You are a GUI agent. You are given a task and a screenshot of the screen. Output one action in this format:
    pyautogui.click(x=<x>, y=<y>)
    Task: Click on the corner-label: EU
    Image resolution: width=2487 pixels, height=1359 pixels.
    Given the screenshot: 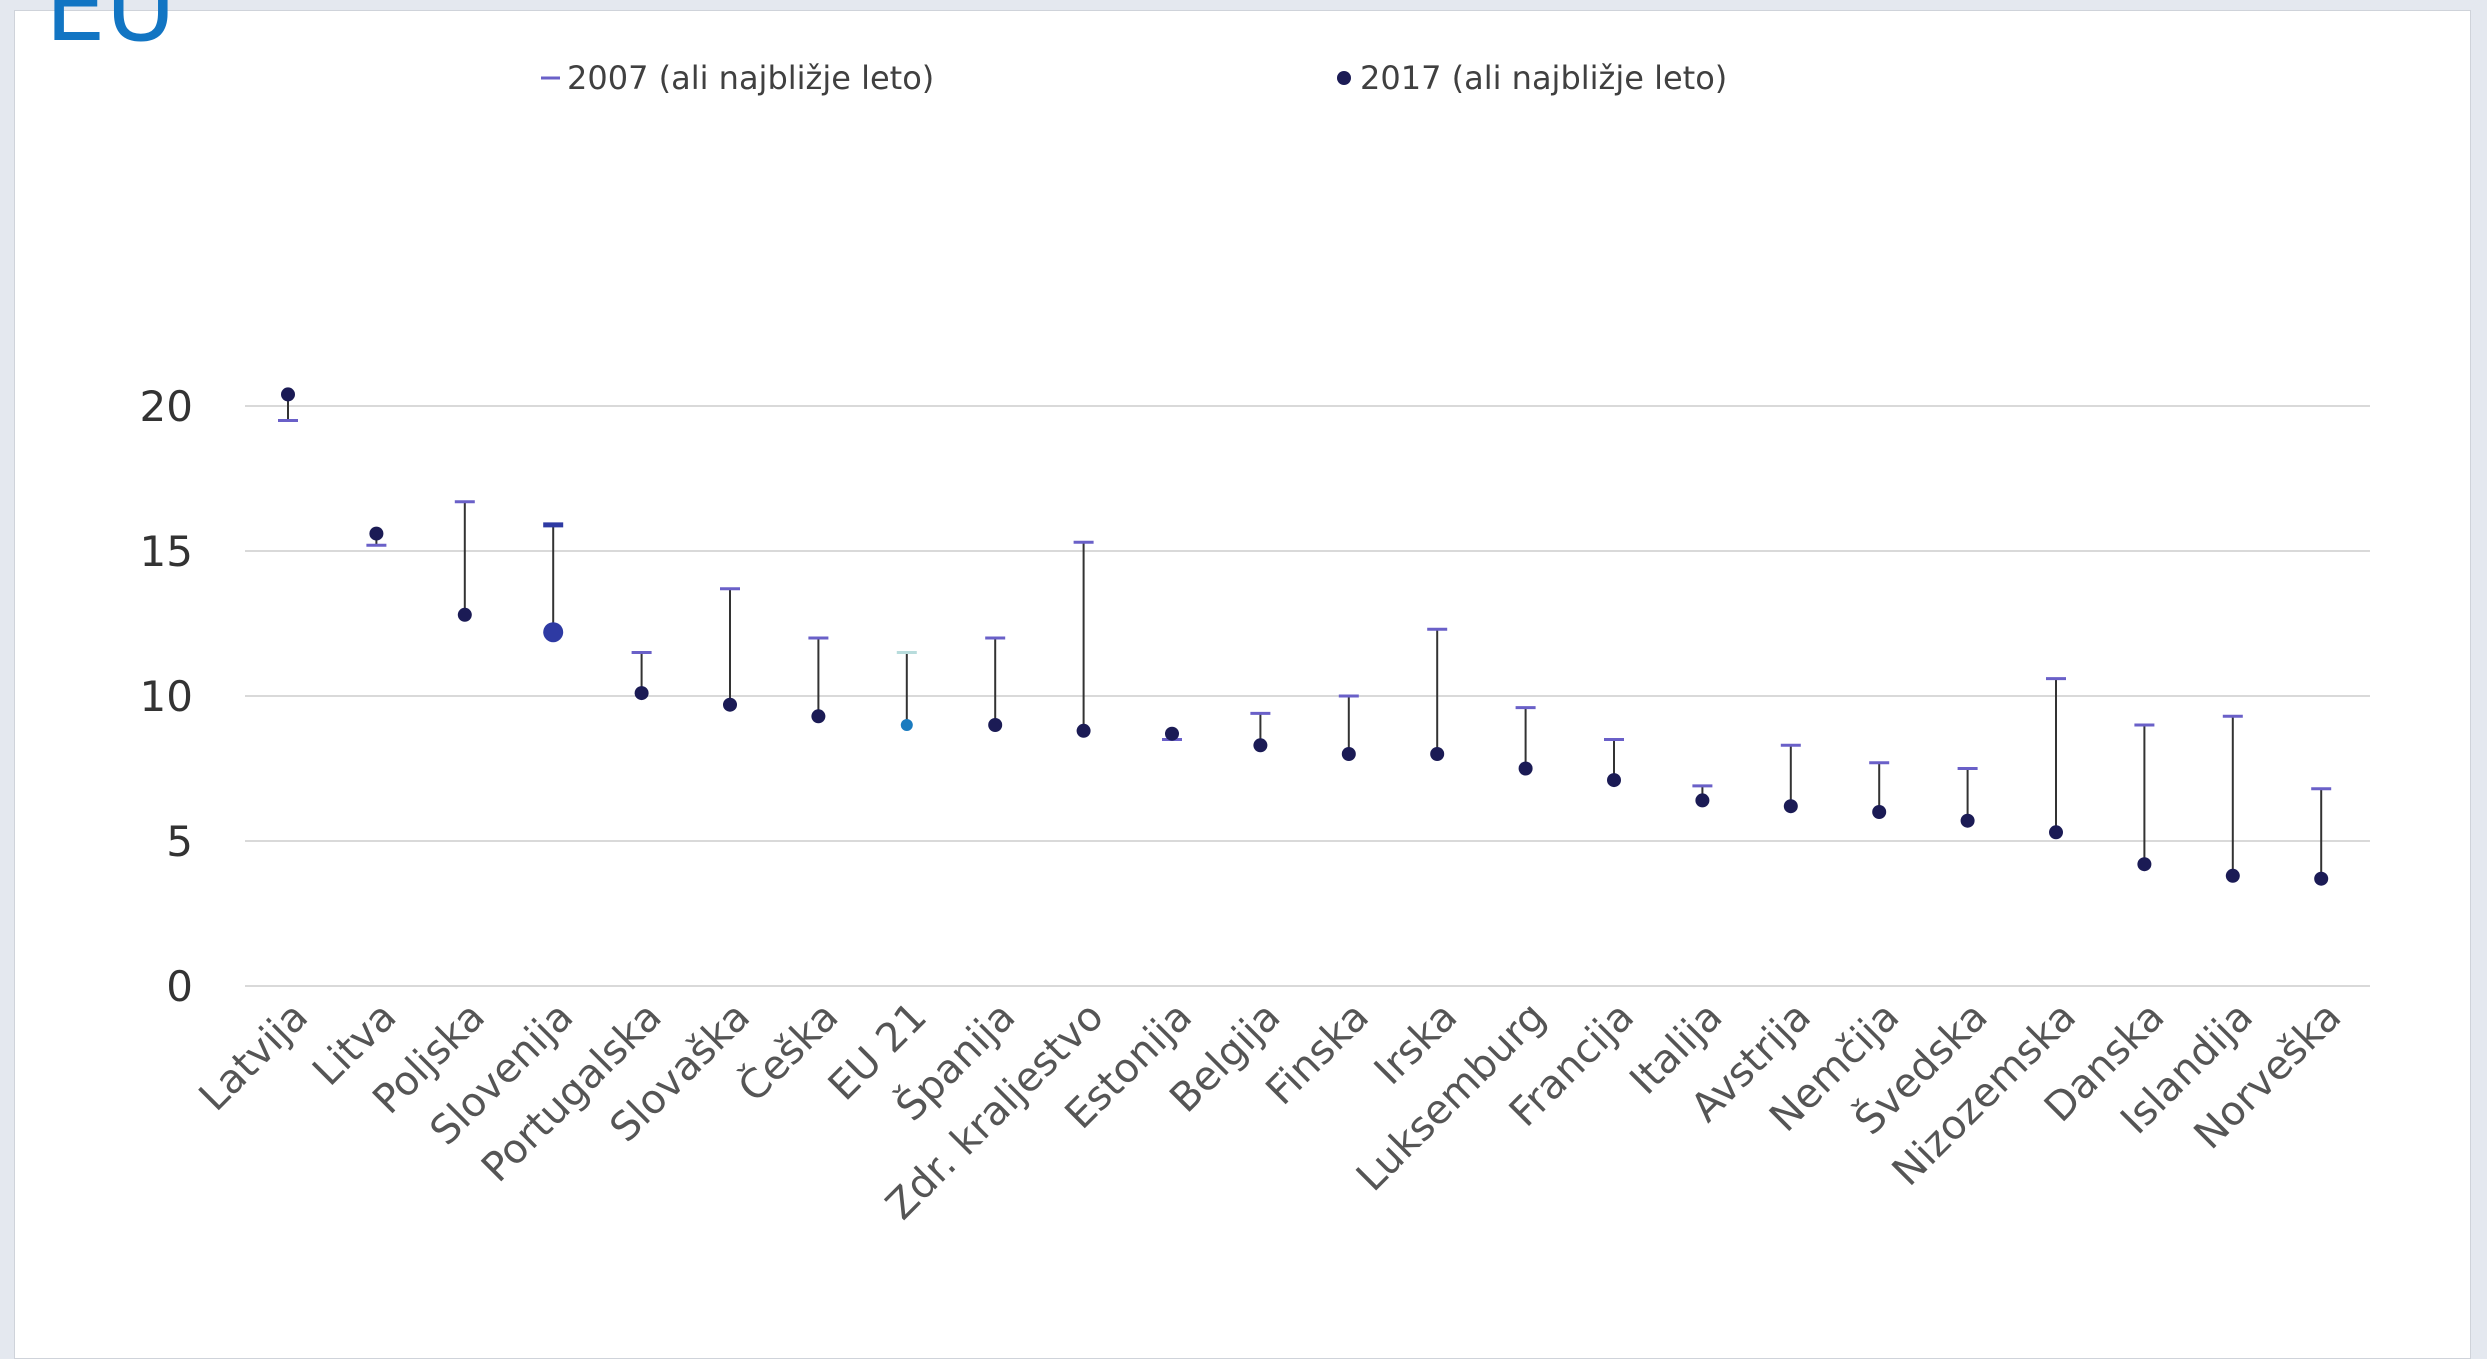 What is the action you would take?
    pyautogui.click(x=110, y=31)
    